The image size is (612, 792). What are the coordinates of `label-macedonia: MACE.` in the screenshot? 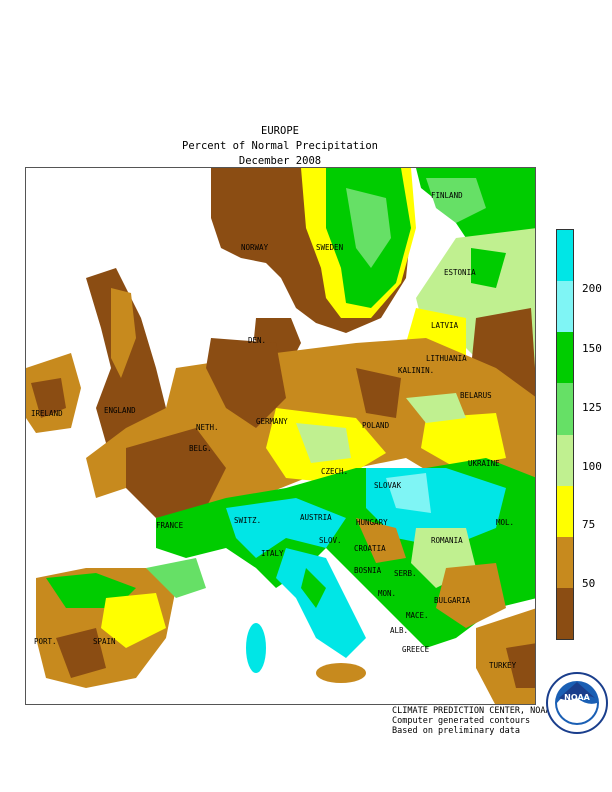 It's located at (417, 615).